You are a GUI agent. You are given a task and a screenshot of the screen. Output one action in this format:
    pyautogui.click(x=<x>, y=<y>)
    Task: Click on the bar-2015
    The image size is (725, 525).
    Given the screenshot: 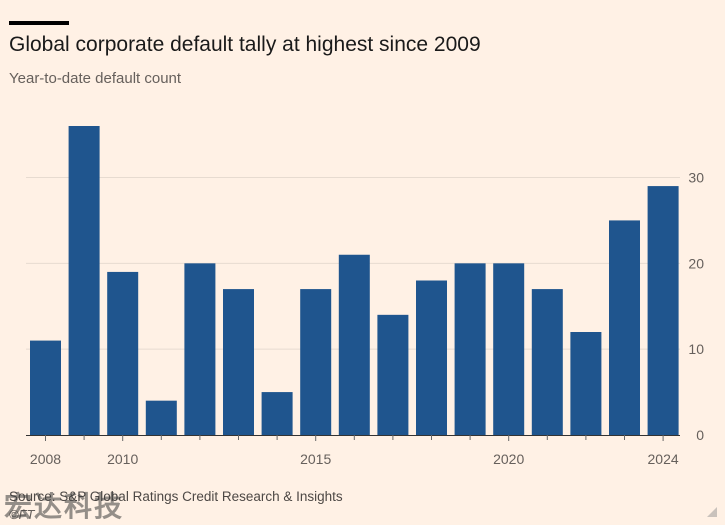 What is the action you would take?
    pyautogui.click(x=316, y=362)
    